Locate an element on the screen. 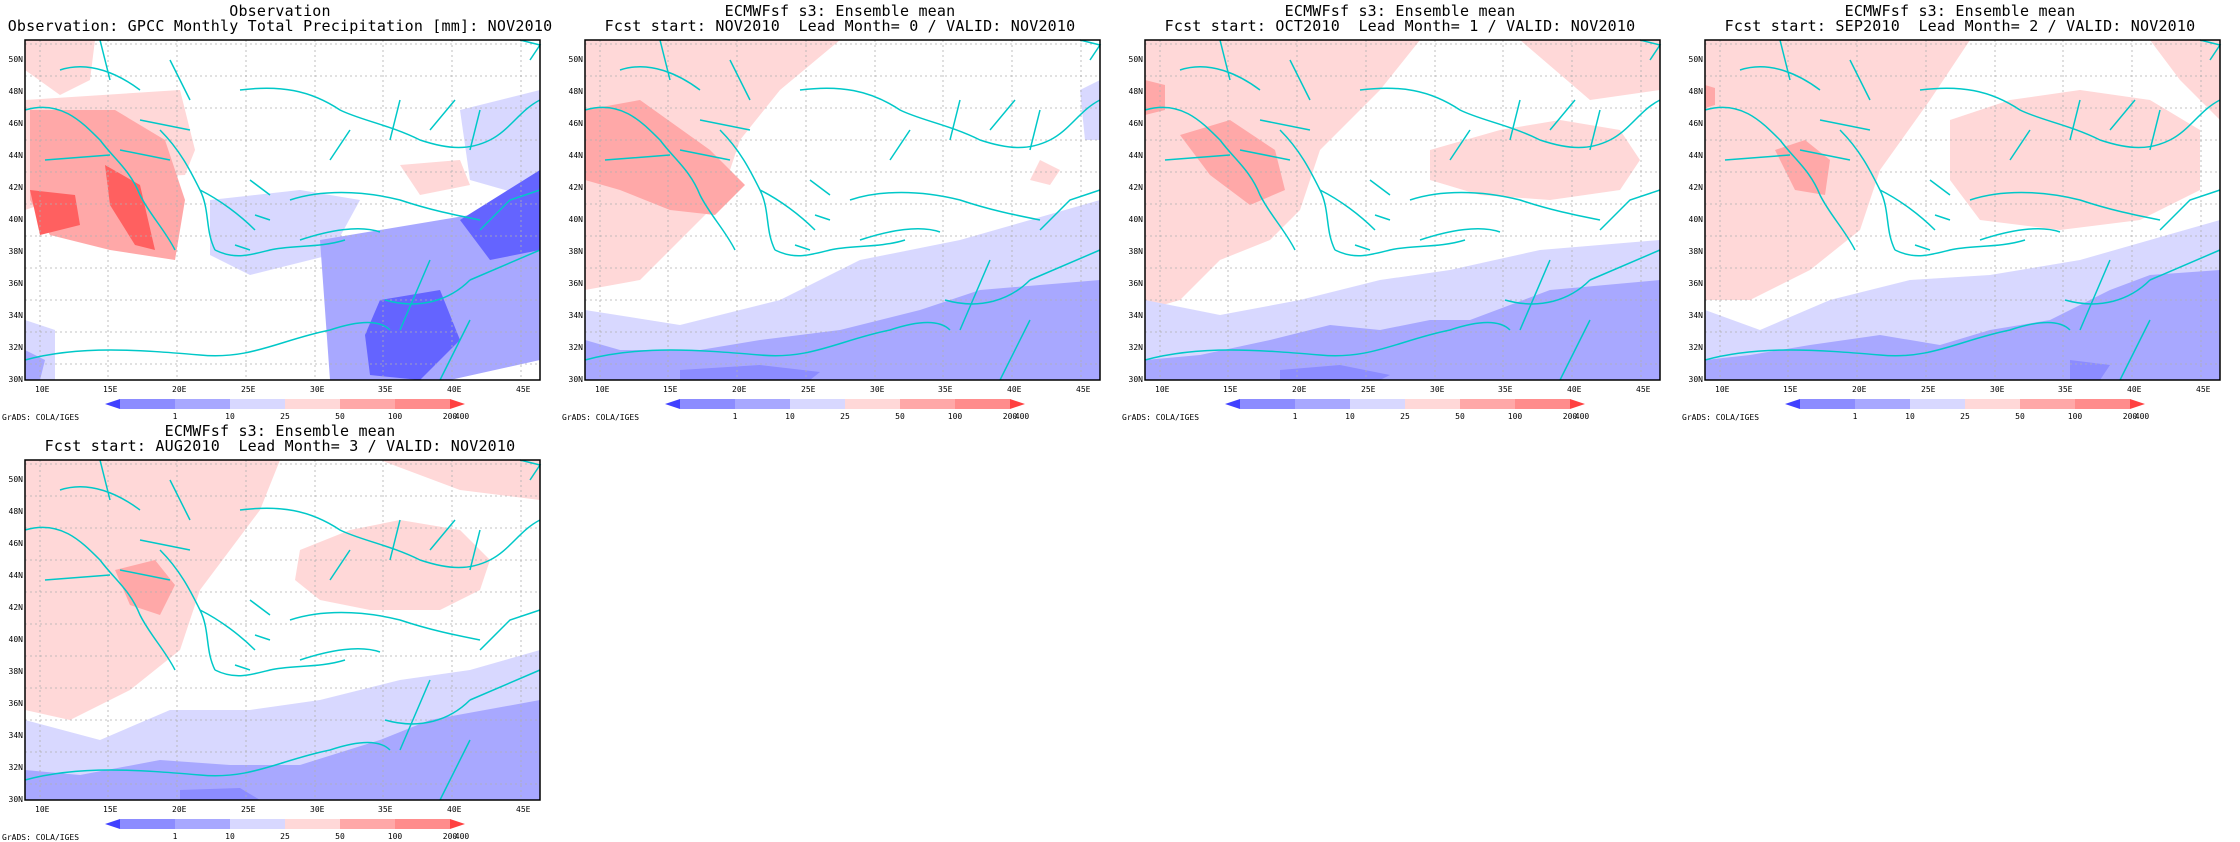 The width and height of the screenshot is (2240, 842). lat-tick: 38N is located at coordinates (1696, 251).